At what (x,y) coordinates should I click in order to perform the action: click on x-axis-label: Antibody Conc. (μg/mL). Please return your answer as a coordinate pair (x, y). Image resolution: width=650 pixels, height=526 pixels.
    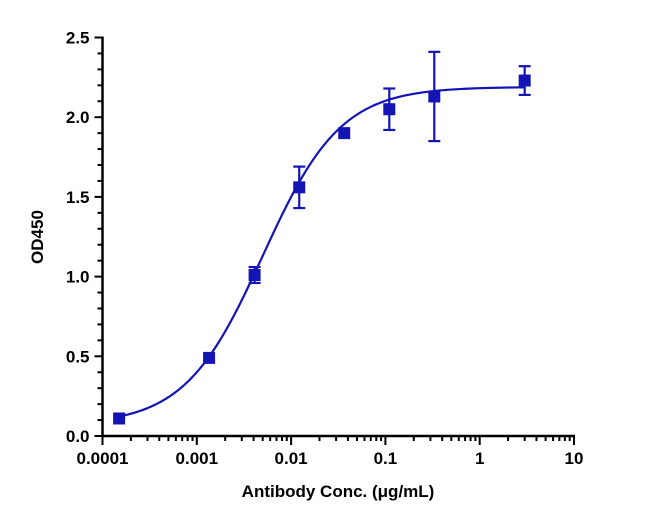
    Looking at the image, I should click on (338, 491).